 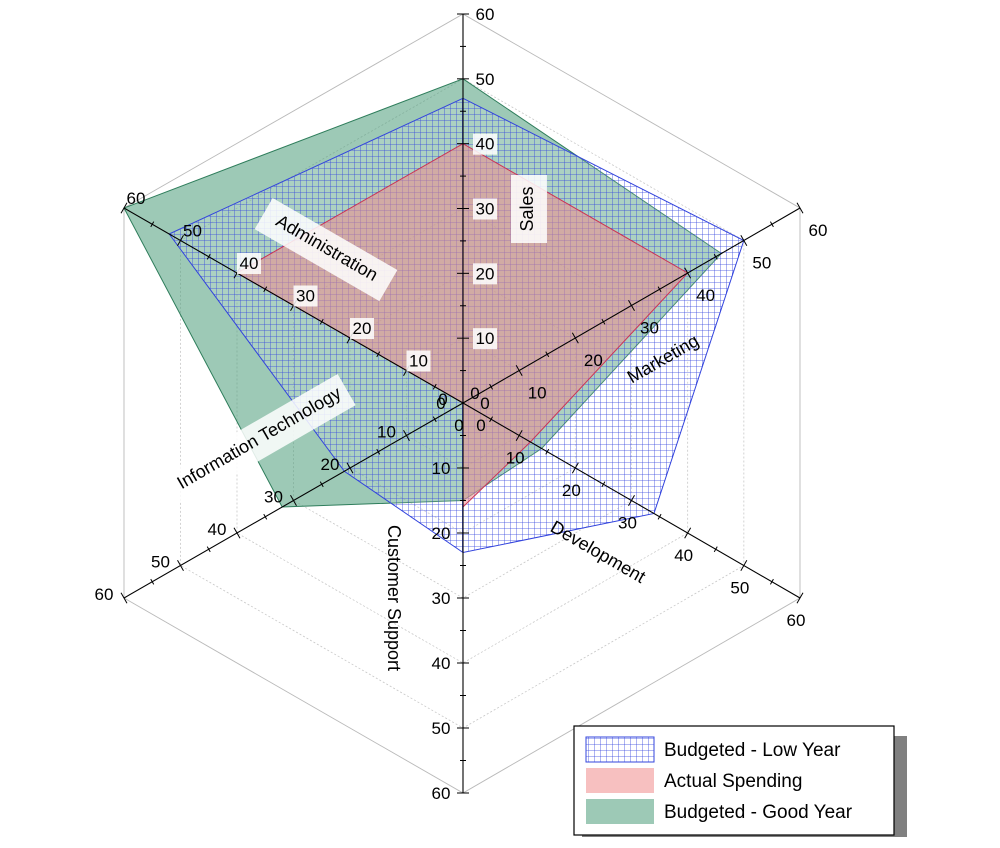 I want to click on tick-label-sales-10: 10, so click(x=485, y=338).